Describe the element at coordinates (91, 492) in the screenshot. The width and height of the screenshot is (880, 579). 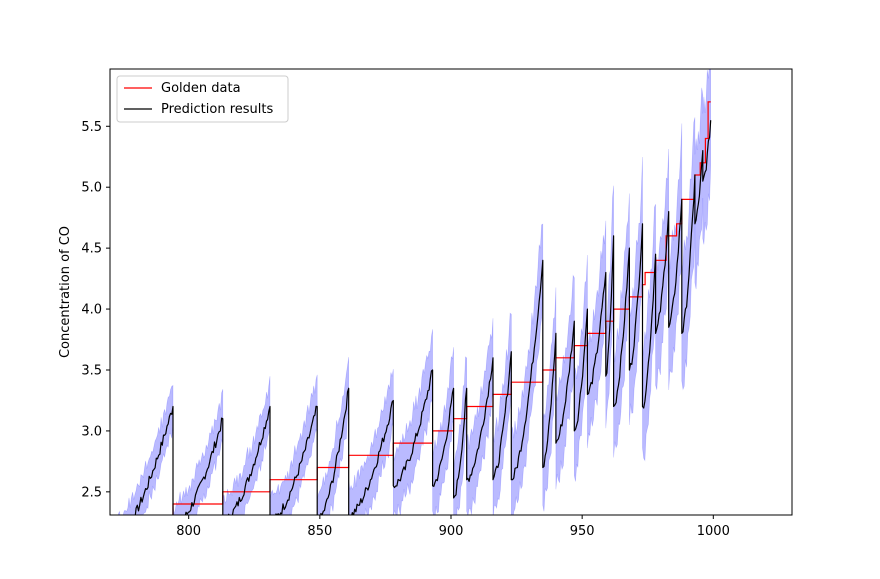
I see `y-tick-label: 2.5` at that location.